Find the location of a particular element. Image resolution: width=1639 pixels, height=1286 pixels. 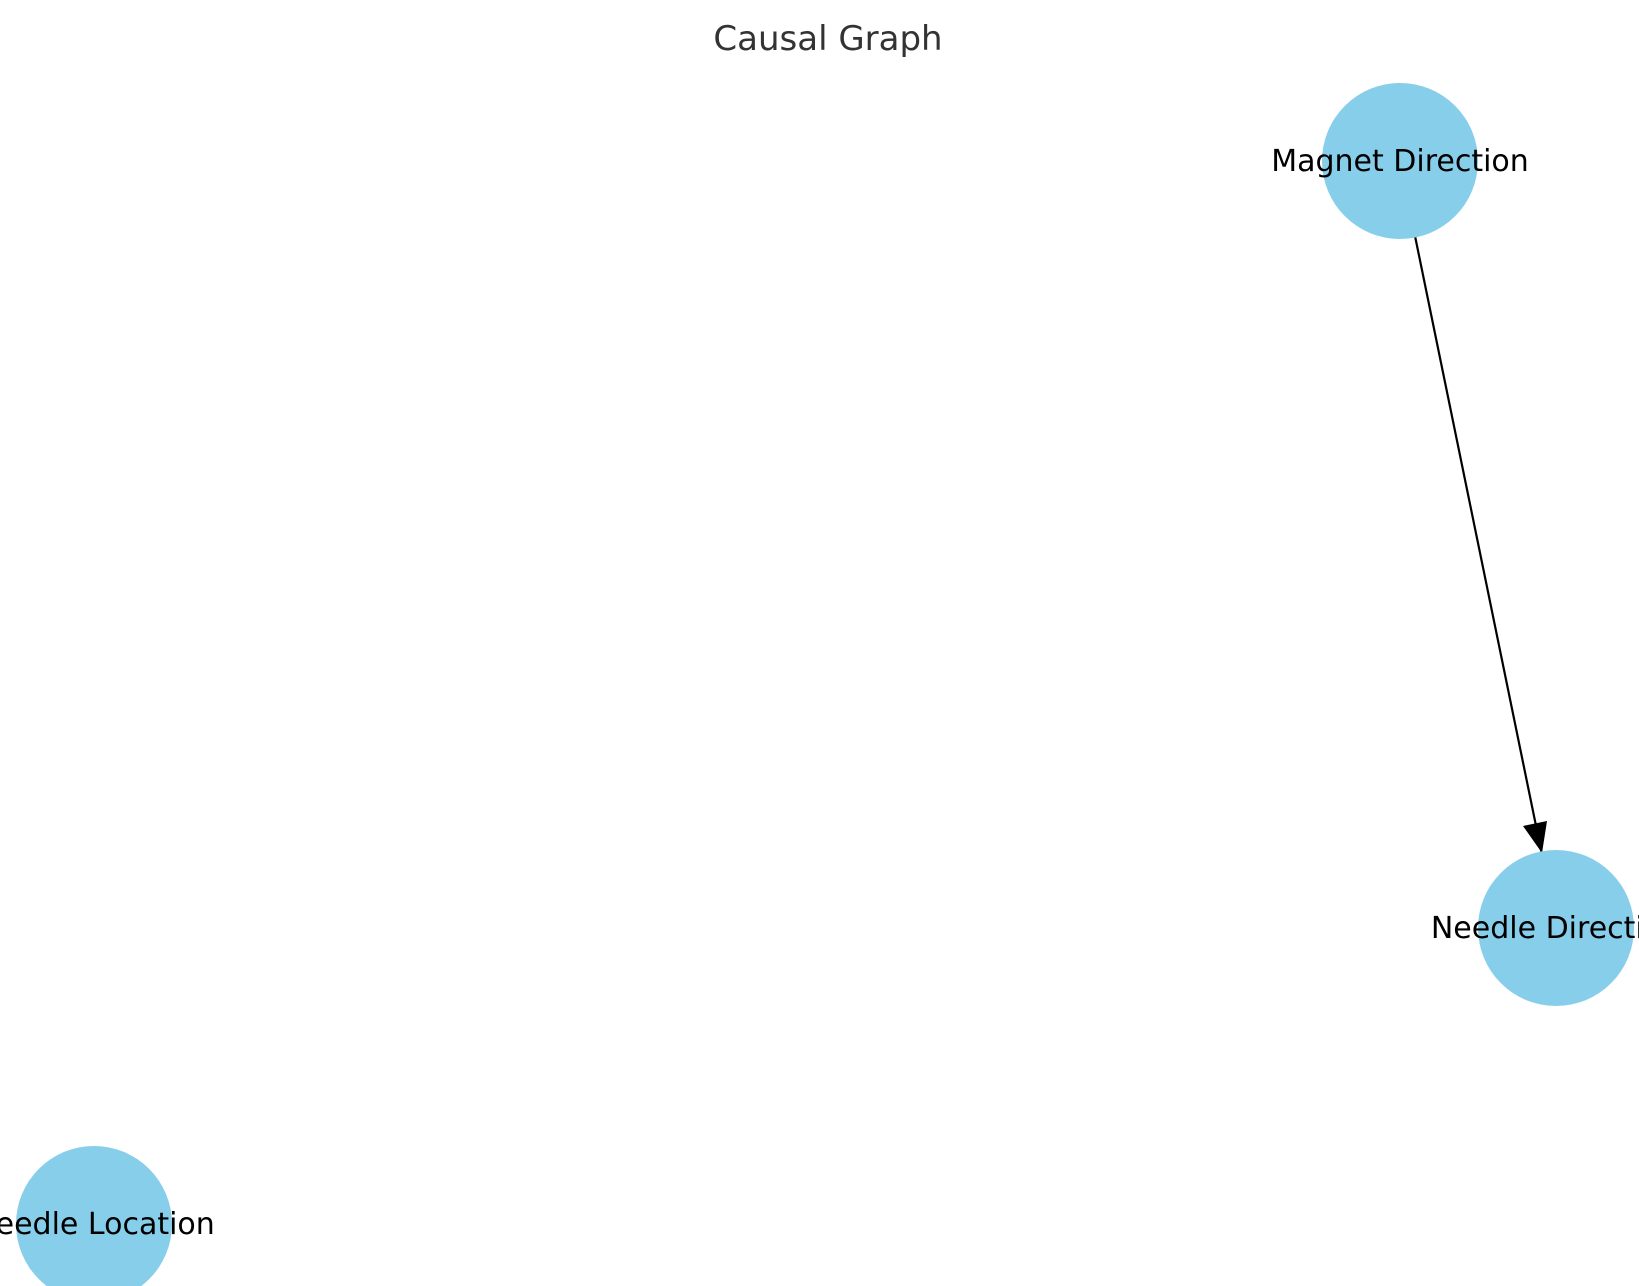

node-needle-direction: Needle Direction is located at coordinates (1535, 928).